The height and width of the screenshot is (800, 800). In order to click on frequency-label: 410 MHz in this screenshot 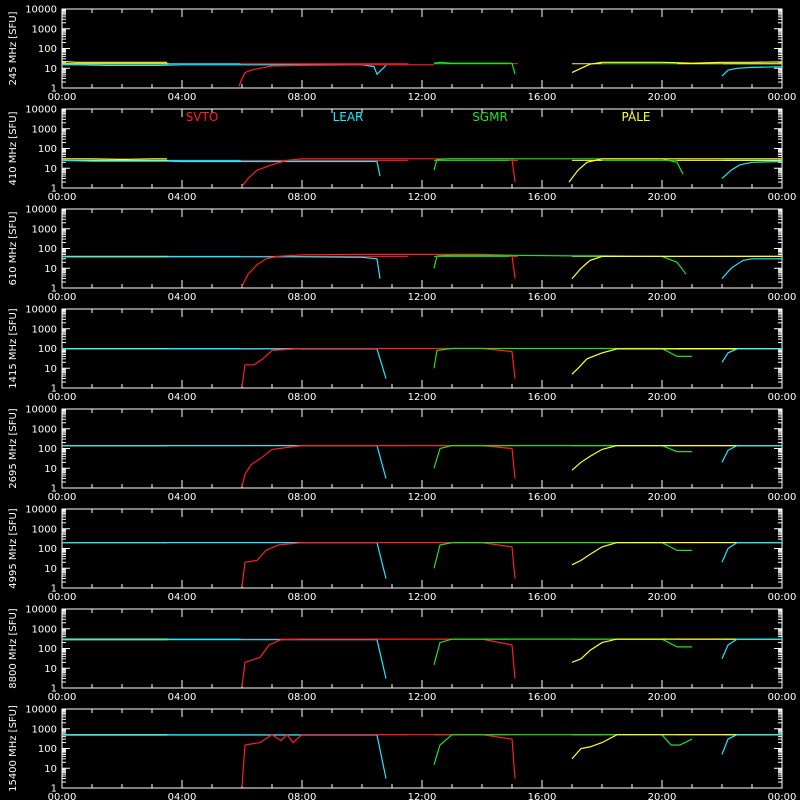, I will do `click(13, 162)`.